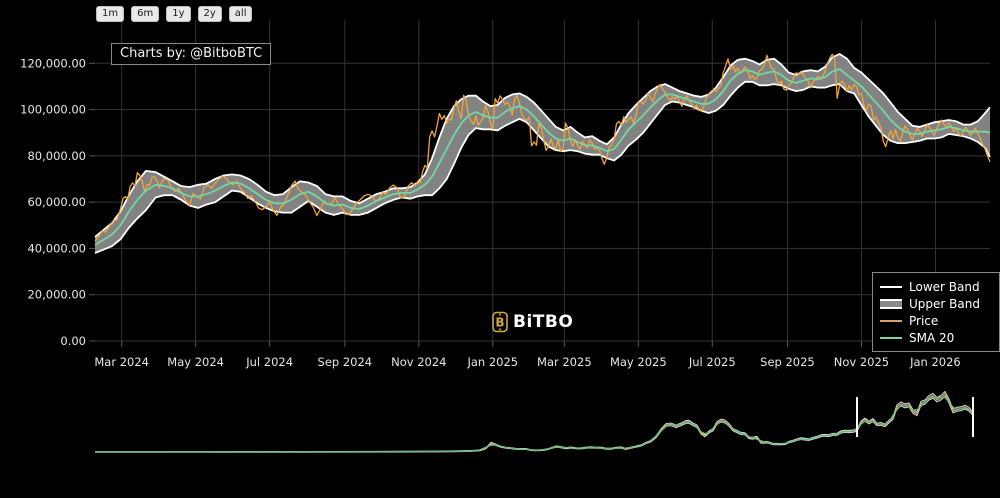  Describe the element at coordinates (53, 63) in the screenshot. I see `y-axis-label: 120,000.00` at that location.